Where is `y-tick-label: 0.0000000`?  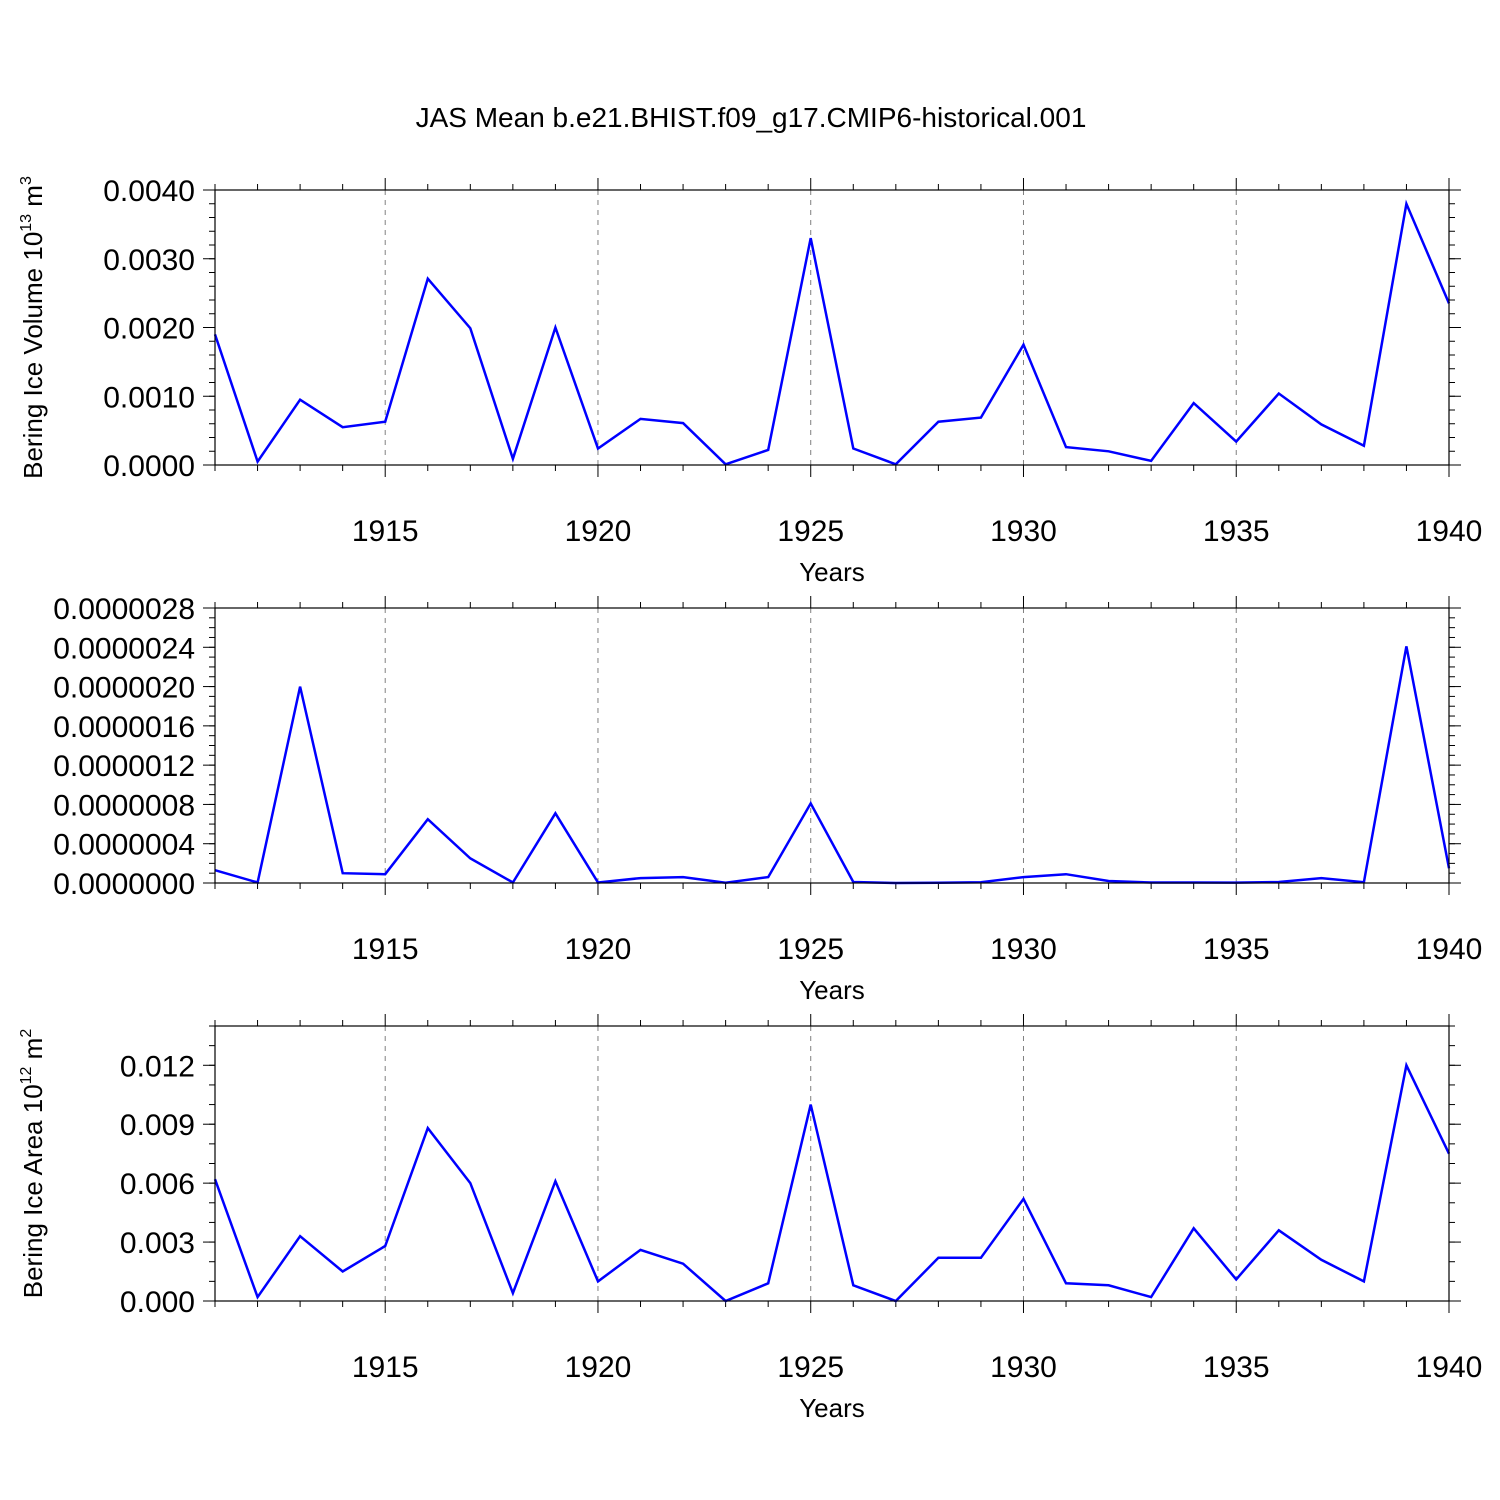
y-tick-label: 0.0000000 is located at coordinates (124, 884).